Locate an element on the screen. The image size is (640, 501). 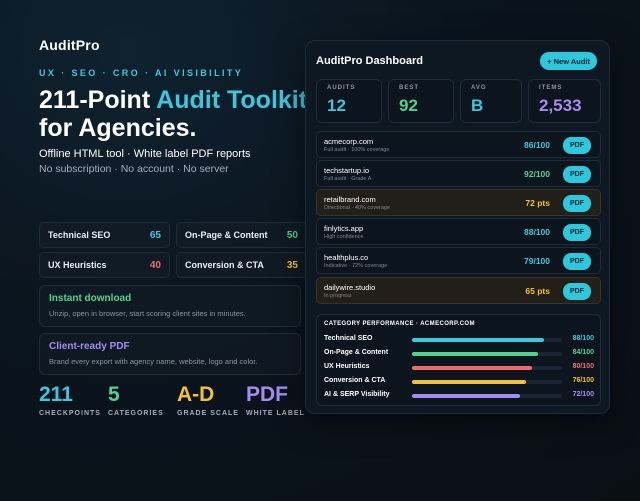
perf-row-on-page: On-Page & Content 84/100 is located at coordinates (459, 354).